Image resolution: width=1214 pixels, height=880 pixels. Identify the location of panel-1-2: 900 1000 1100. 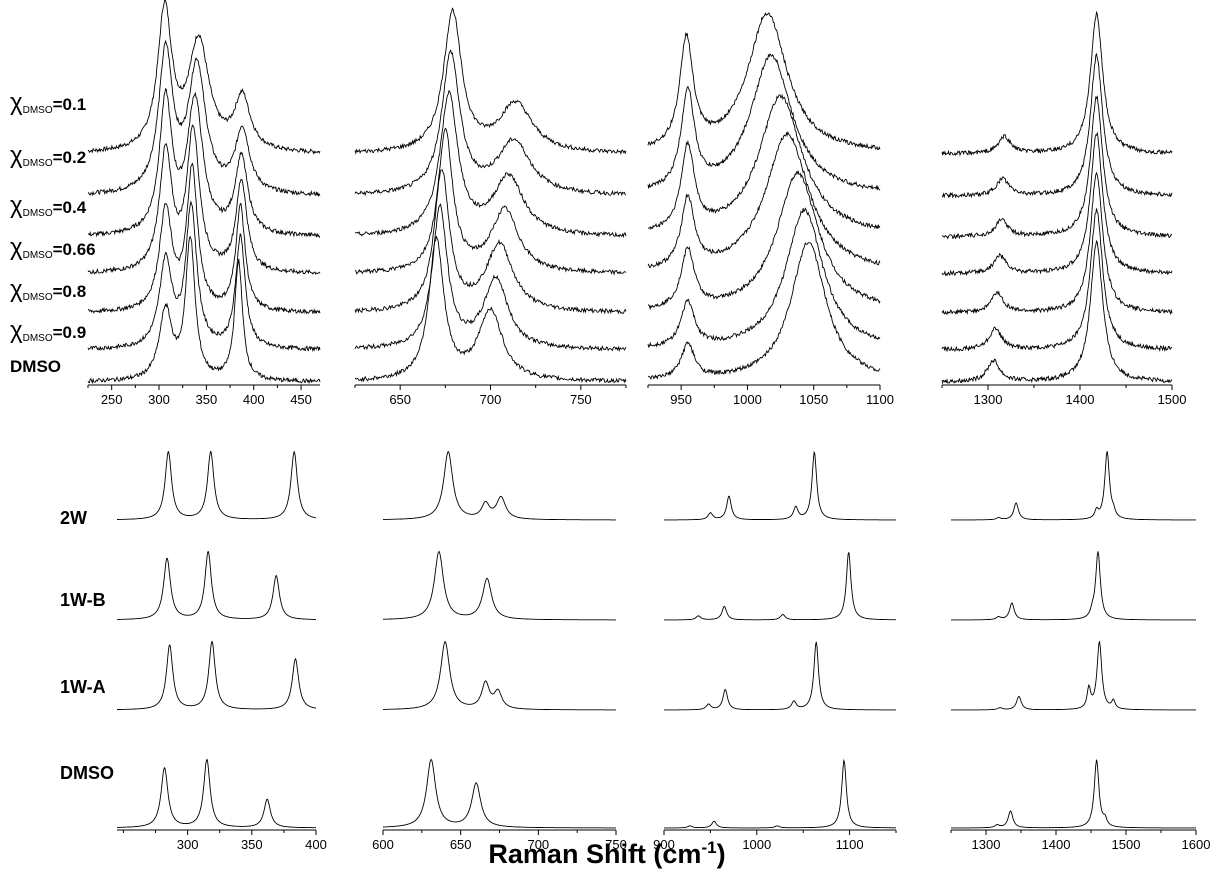
(775, 651).